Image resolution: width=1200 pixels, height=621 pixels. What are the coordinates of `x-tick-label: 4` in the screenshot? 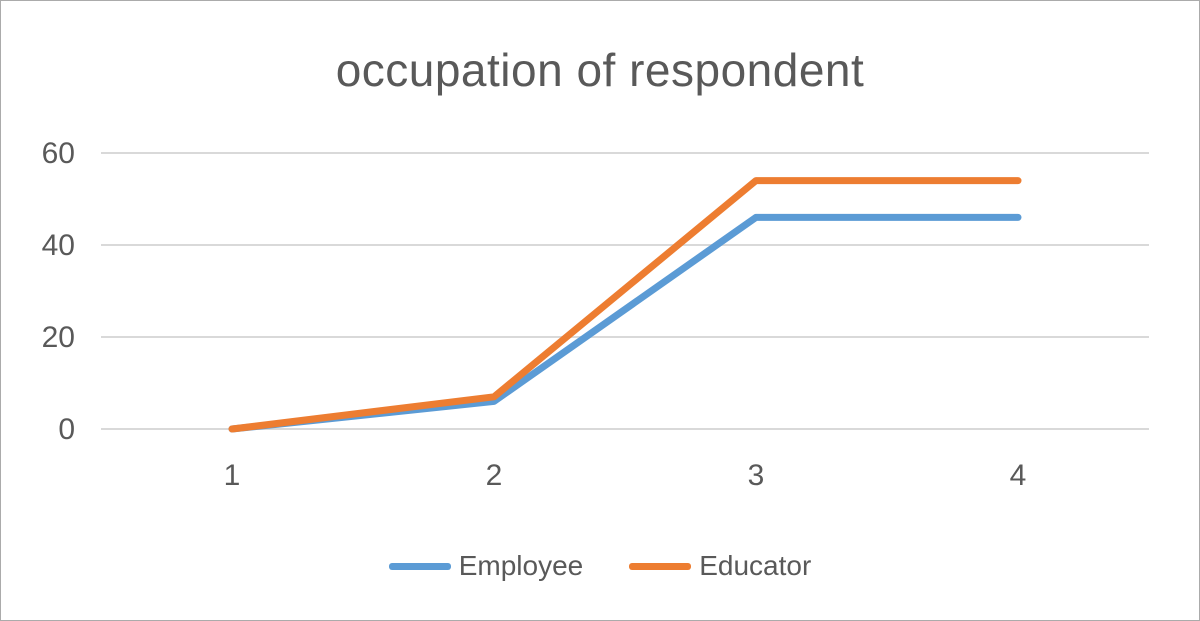 It's located at (1018, 475).